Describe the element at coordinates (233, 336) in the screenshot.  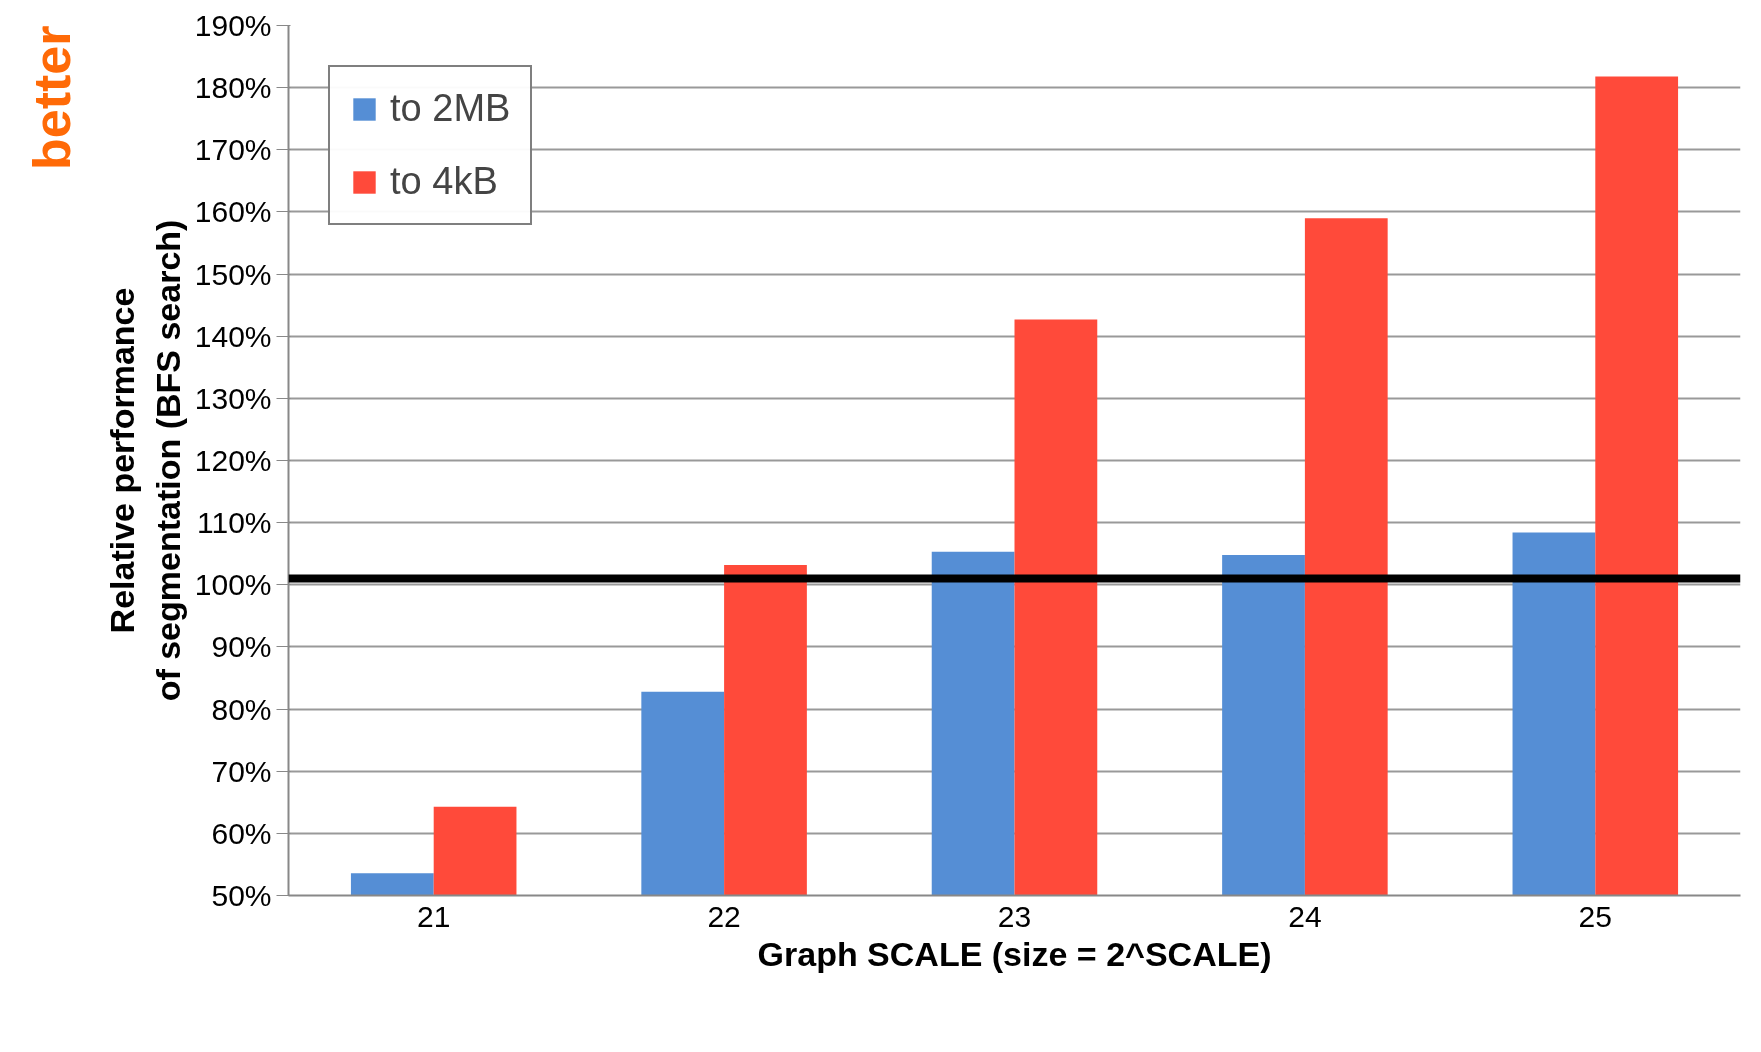
I see `y-tick-label: 140%` at that location.